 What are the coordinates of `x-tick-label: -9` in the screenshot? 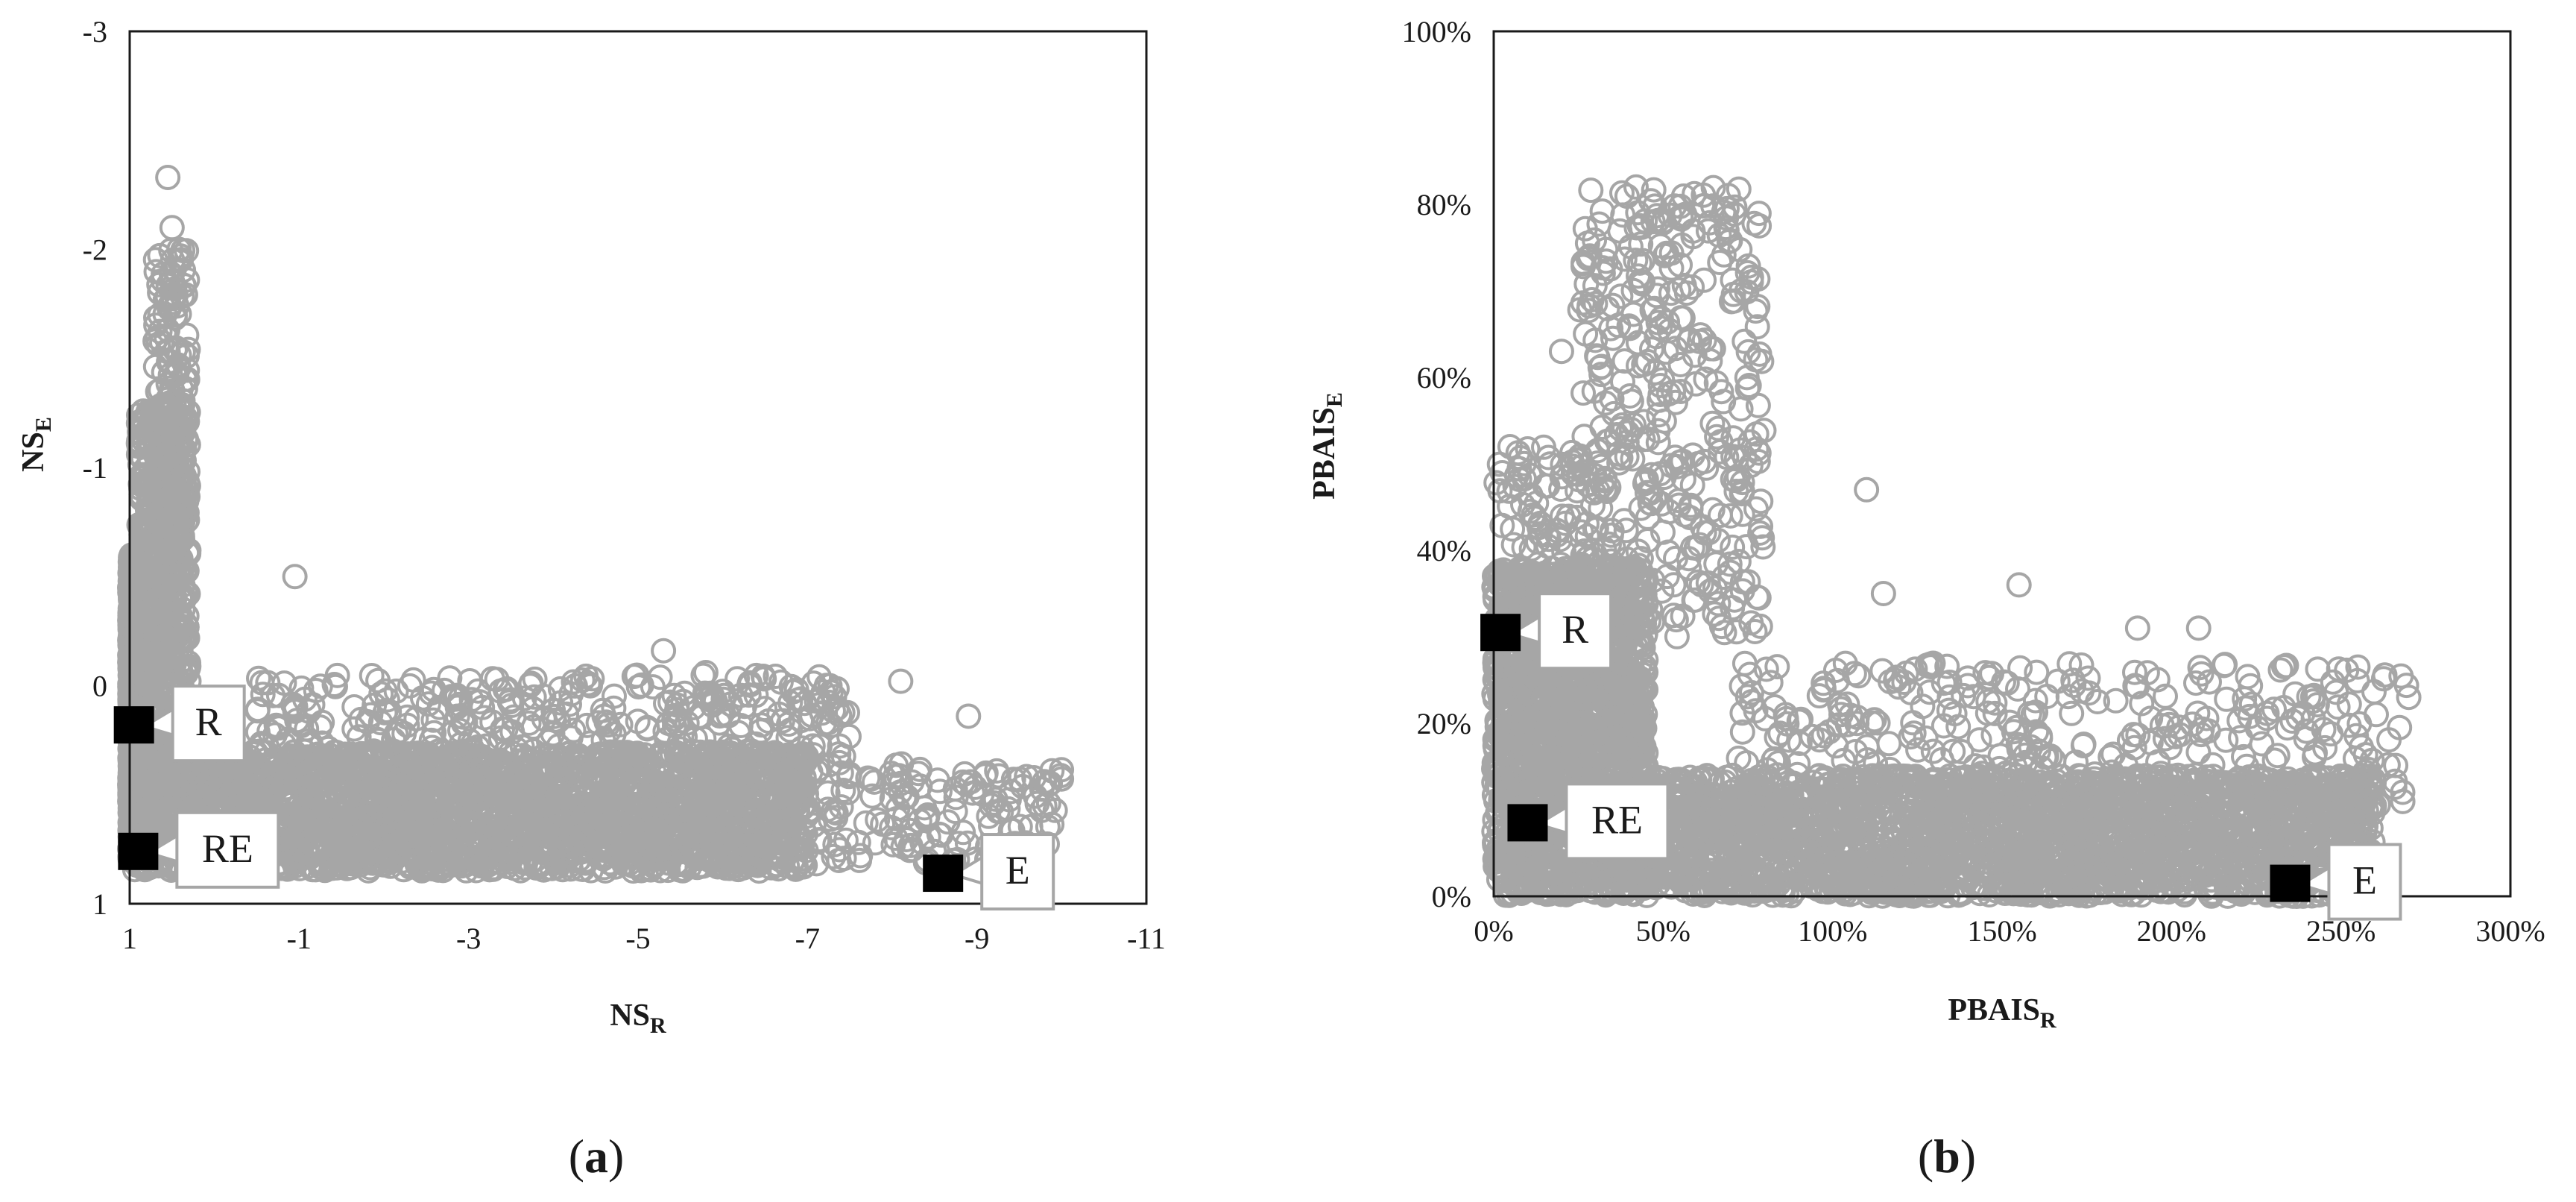 It's located at (977, 938).